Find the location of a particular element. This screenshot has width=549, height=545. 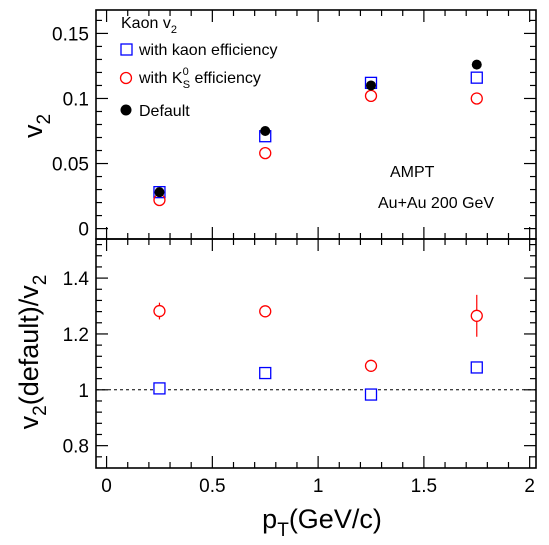

x-tick-label: 1.5 is located at coordinates (424, 486).